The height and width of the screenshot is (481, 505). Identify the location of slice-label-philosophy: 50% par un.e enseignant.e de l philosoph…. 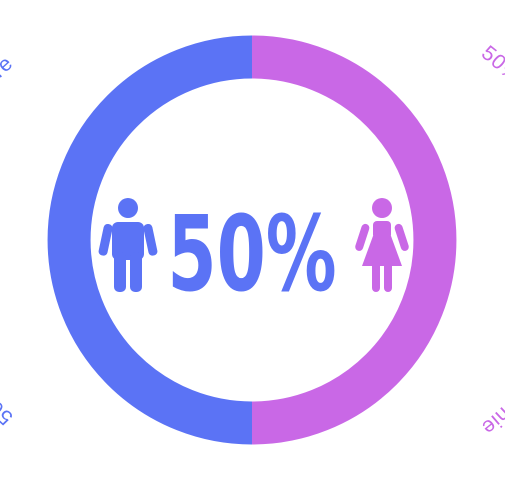
(491, 240).